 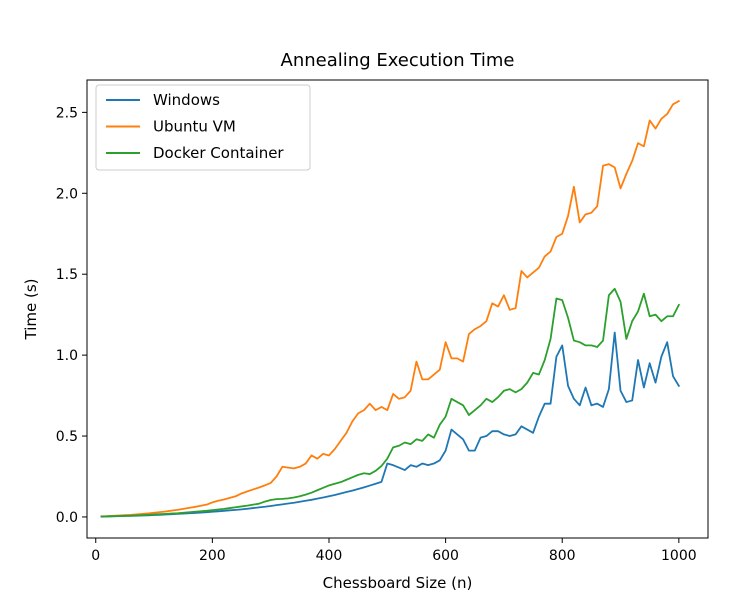 What do you see at coordinates (445, 556) in the screenshot?
I see `x-tick-label: 600` at bounding box center [445, 556].